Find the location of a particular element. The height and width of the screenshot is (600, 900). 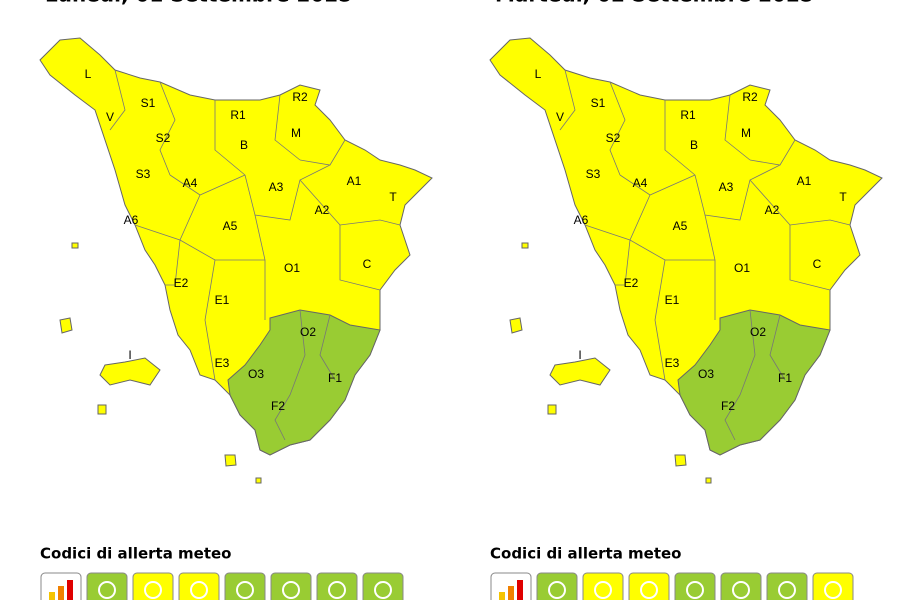

zone-label: S3 is located at coordinates (143, 174).